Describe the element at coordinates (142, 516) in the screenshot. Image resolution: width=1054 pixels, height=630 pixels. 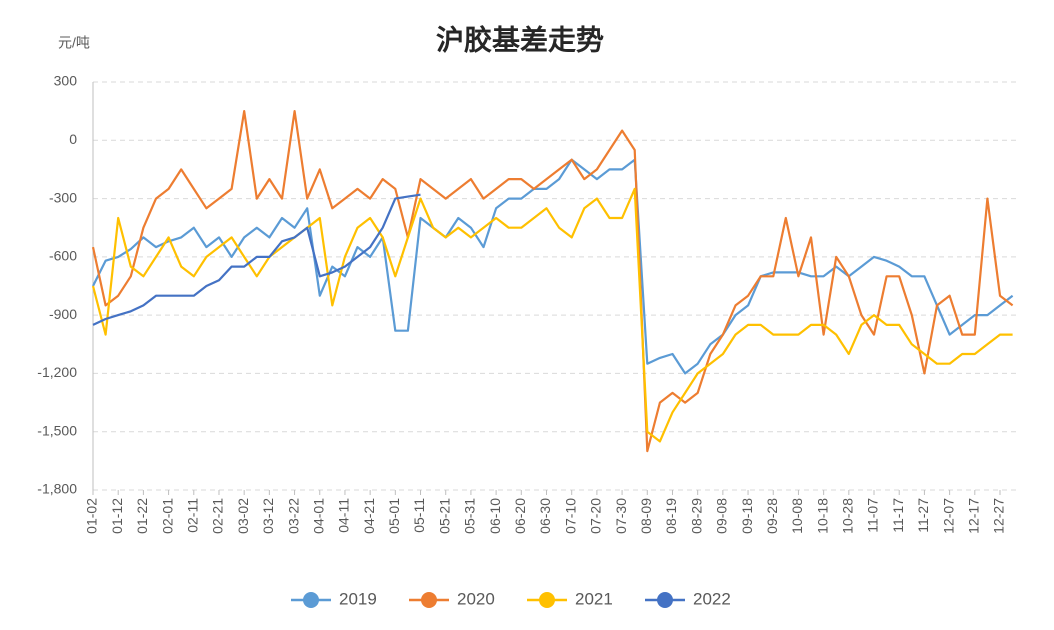
I see `x-tick-label: 01-22` at that location.